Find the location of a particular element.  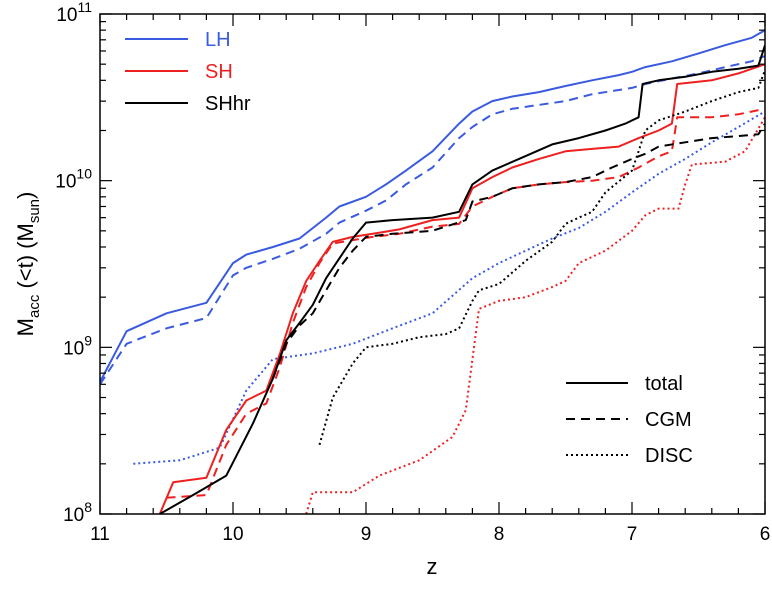

legend-label-cgm: CGM is located at coordinates (668, 420).